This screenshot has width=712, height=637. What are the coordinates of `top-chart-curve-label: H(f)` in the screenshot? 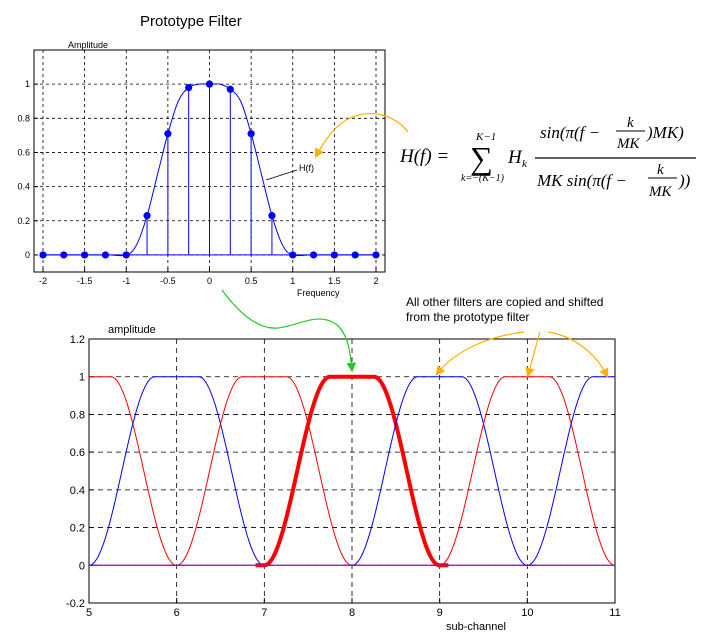 It's located at (306, 168).